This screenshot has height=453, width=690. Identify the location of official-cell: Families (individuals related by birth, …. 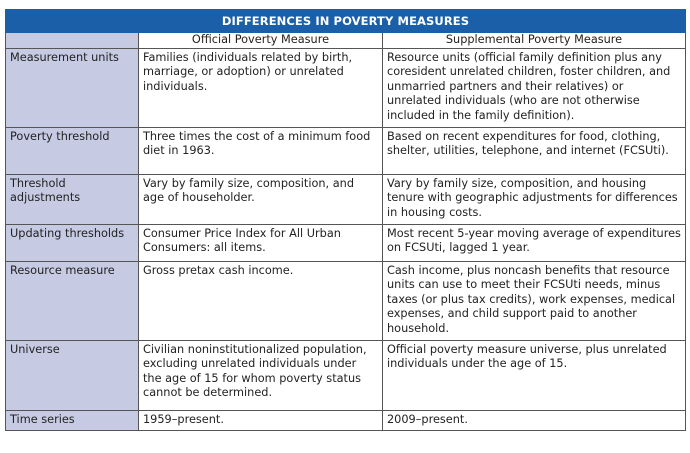
(260, 88).